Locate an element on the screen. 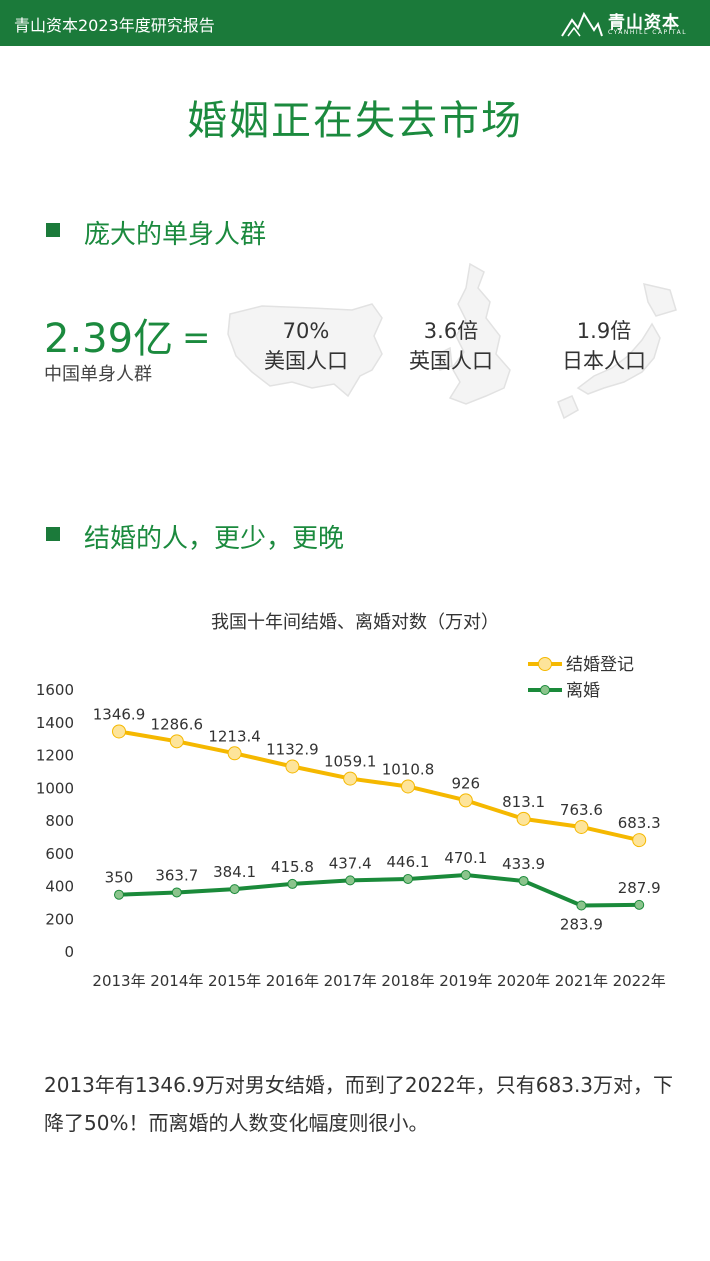  data-label: 683.3 is located at coordinates (639, 823).